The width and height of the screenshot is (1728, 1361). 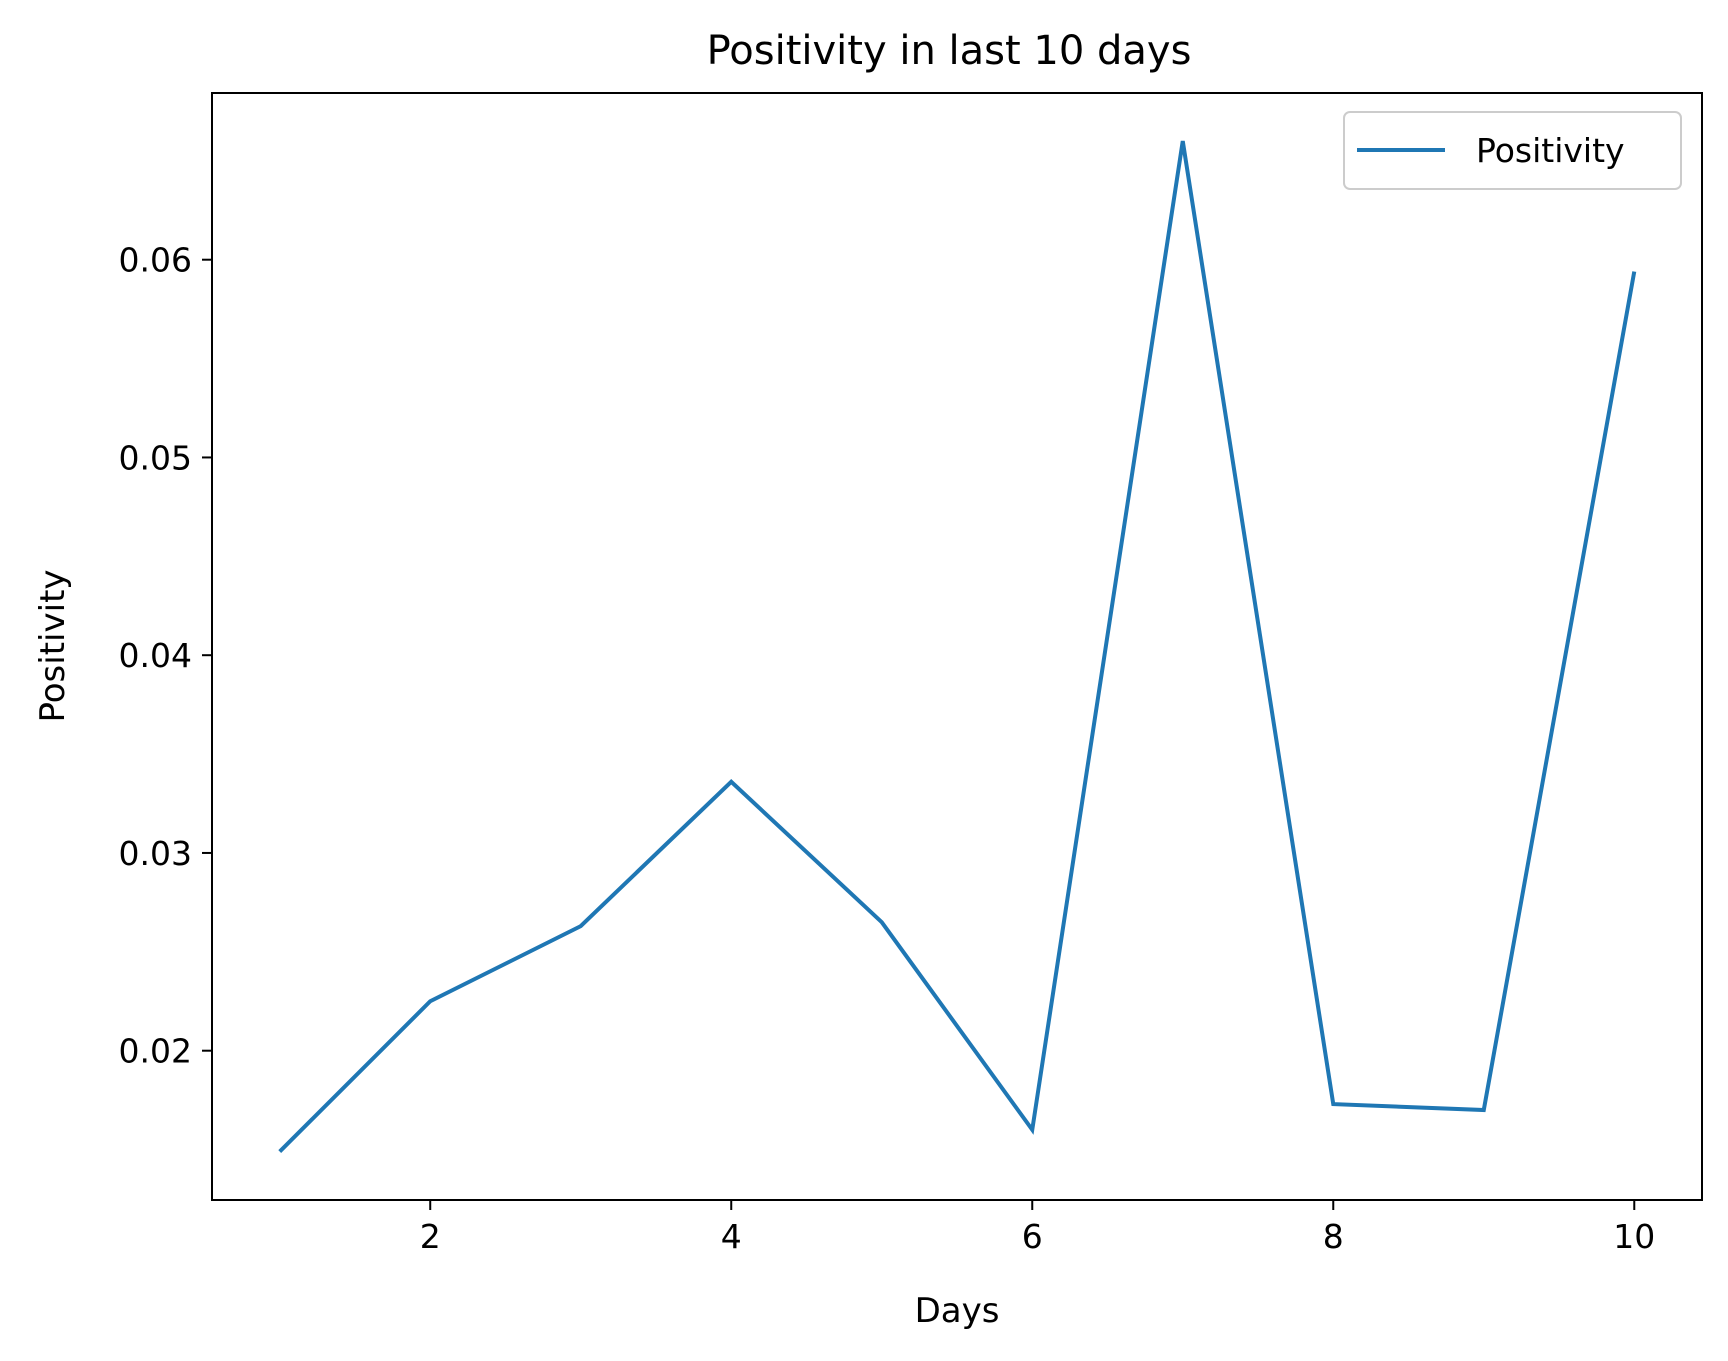 I want to click on x-tick-label: 8, so click(x=1333, y=1236).